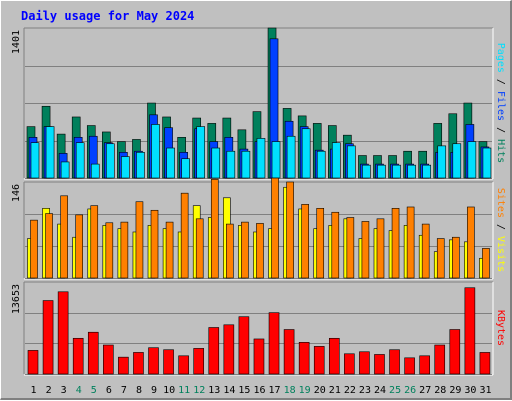 This screenshot has height=401, width=512. What do you see at coordinates (455, 390) in the screenshot?
I see `x-tick-label: 29` at bounding box center [455, 390].